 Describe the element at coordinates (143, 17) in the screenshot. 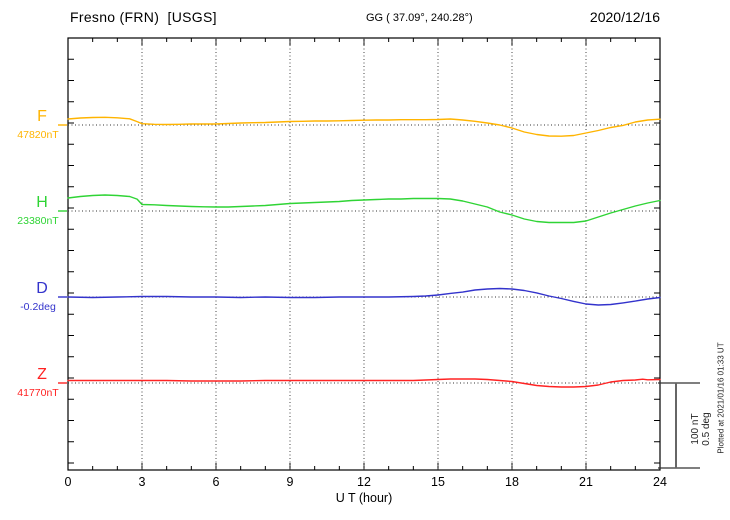

I see `station-title: Fresno (FRN) [USGS]` at that location.